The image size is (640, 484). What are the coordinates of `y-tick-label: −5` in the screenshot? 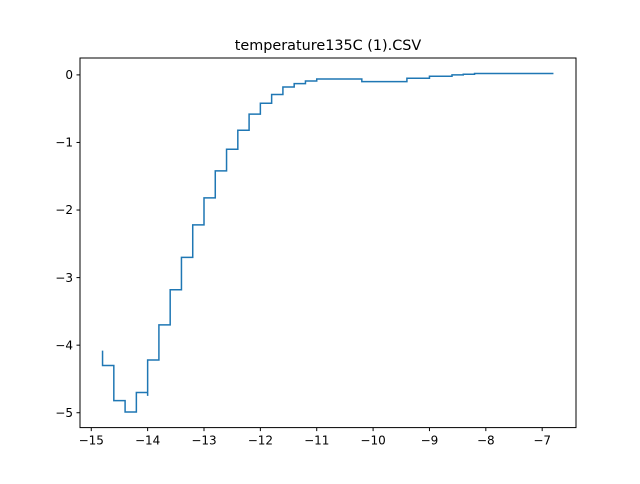 It's located at (64, 413).